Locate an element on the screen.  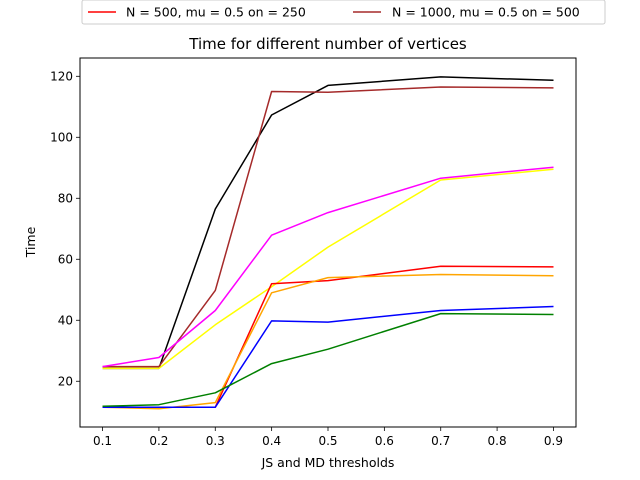
x-tick-label: 0.4 is located at coordinates (271, 441).